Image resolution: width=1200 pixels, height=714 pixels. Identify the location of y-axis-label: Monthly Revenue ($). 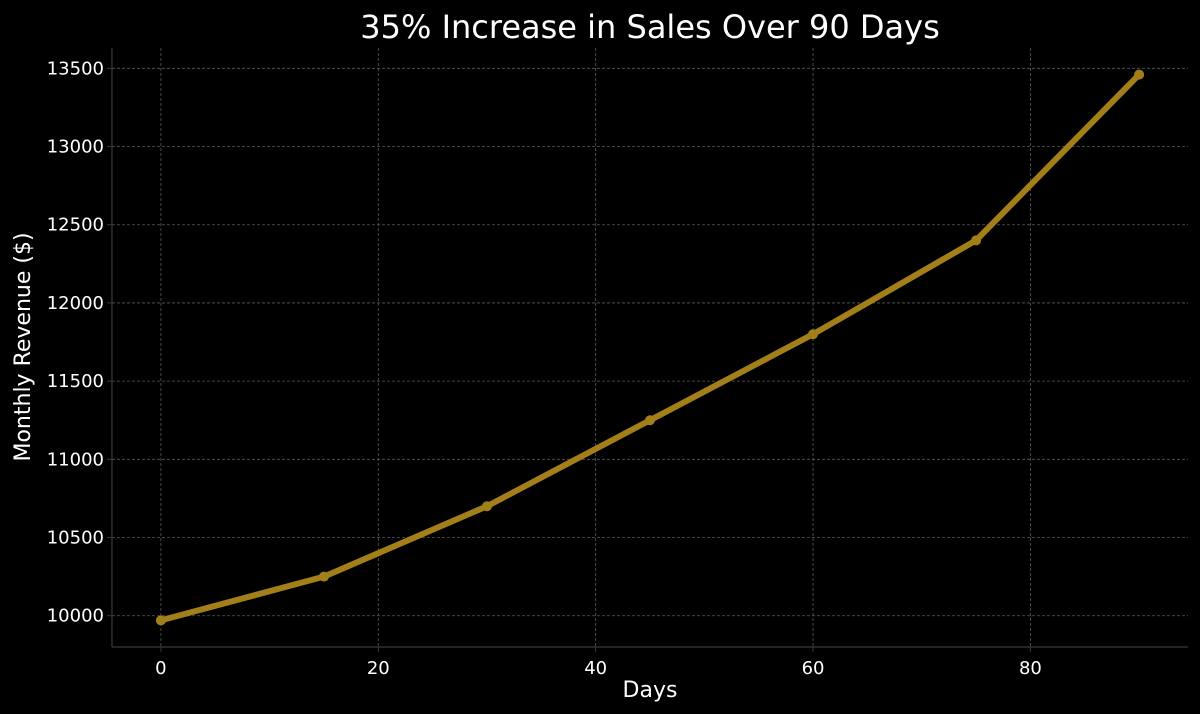
(23, 346).